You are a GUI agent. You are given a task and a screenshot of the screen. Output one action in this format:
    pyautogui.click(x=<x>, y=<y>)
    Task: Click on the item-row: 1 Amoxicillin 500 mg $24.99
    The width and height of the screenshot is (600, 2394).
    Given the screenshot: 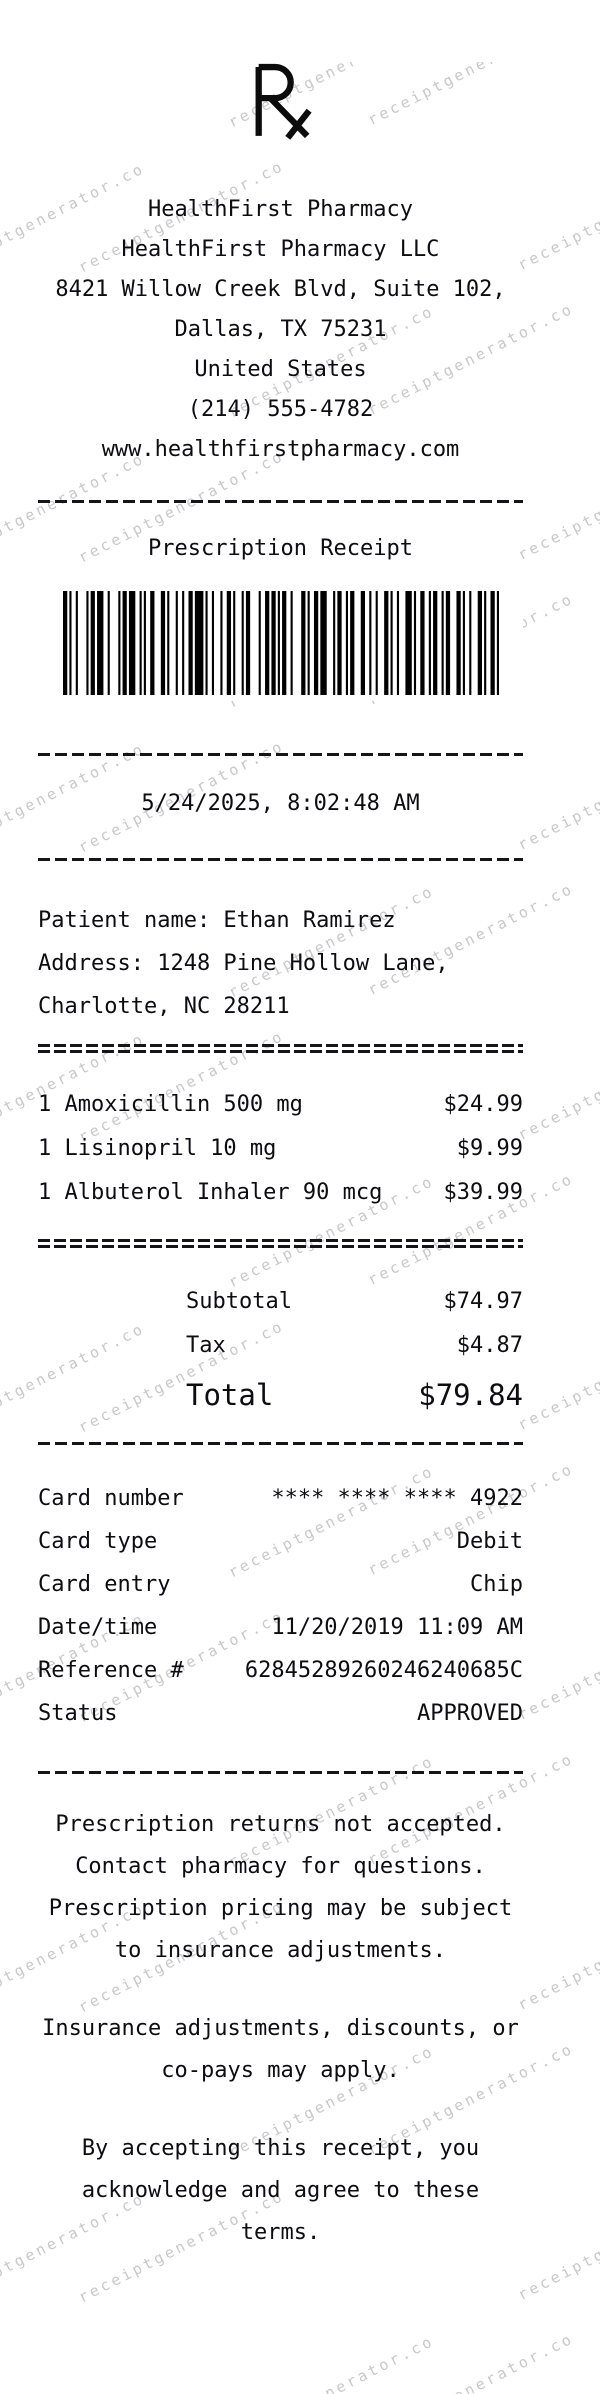 What is the action you would take?
    pyautogui.click(x=280, y=1105)
    